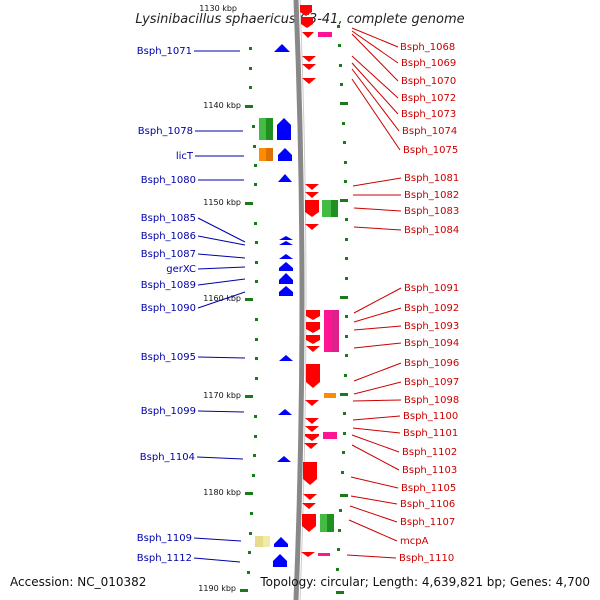  I want to click on gene-label: Bsph_1109, so click(164, 538).